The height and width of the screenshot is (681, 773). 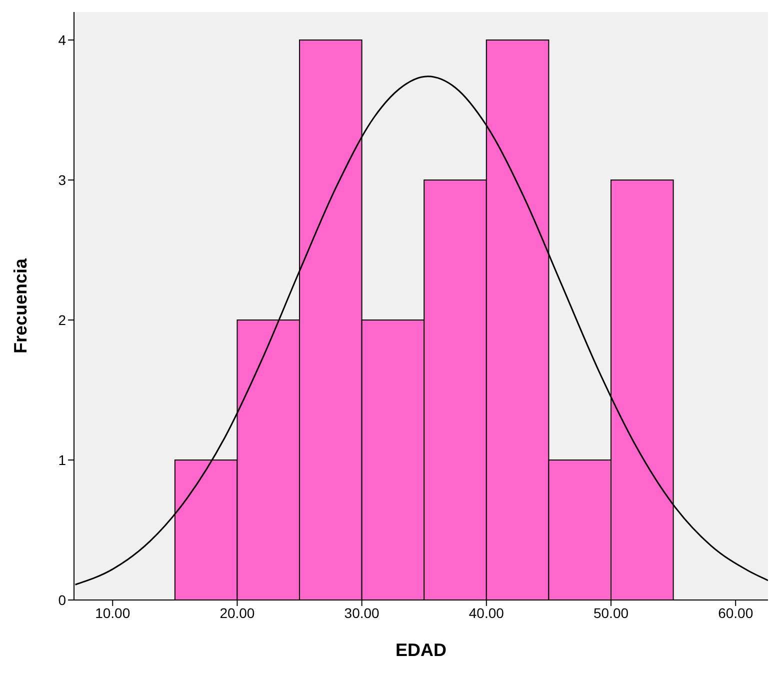 I want to click on y-tick-label: 0, so click(x=62, y=600).